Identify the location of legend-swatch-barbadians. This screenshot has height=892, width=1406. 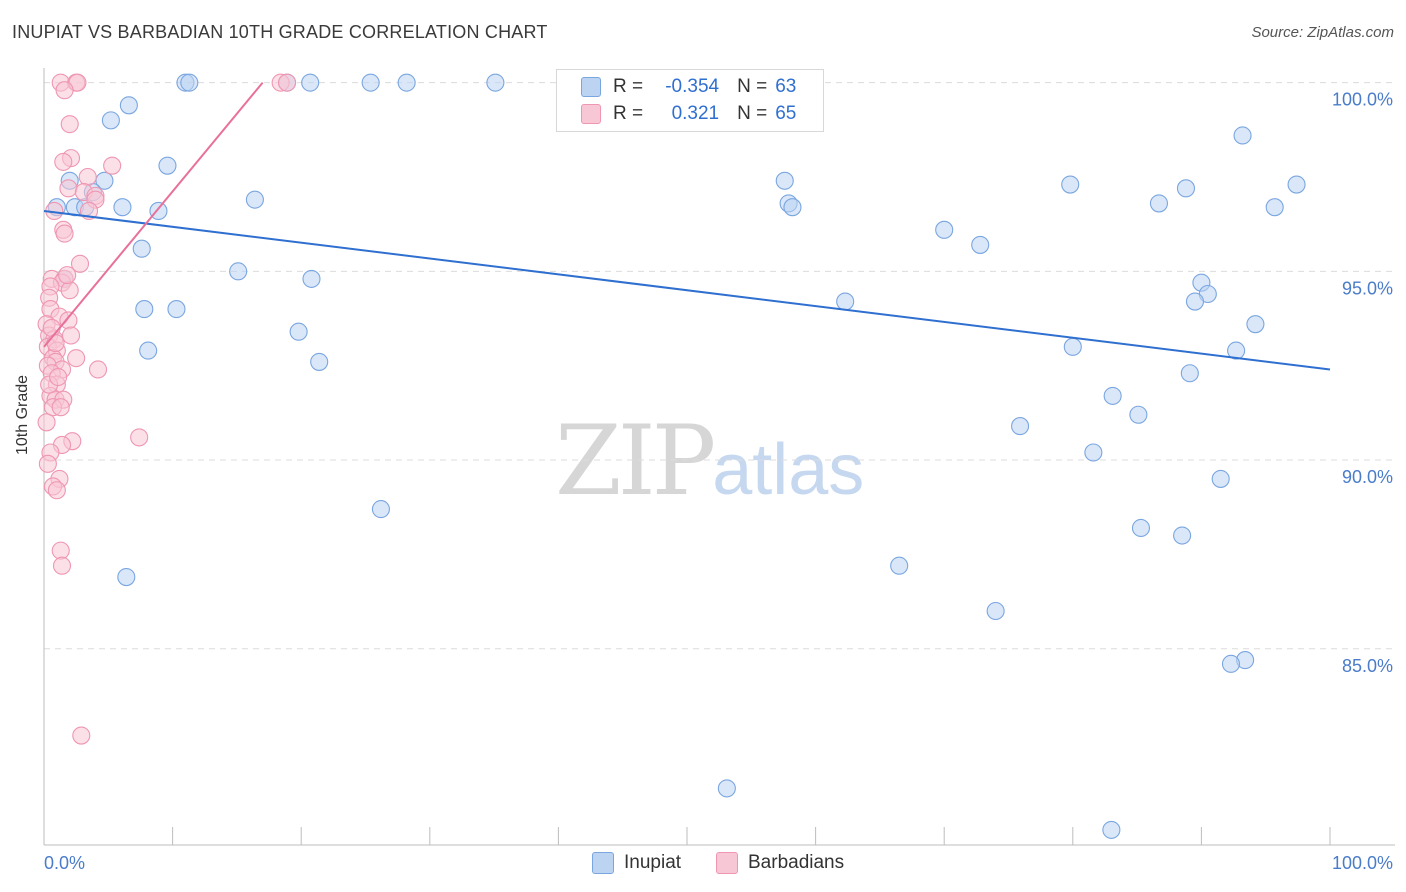
(591, 114).